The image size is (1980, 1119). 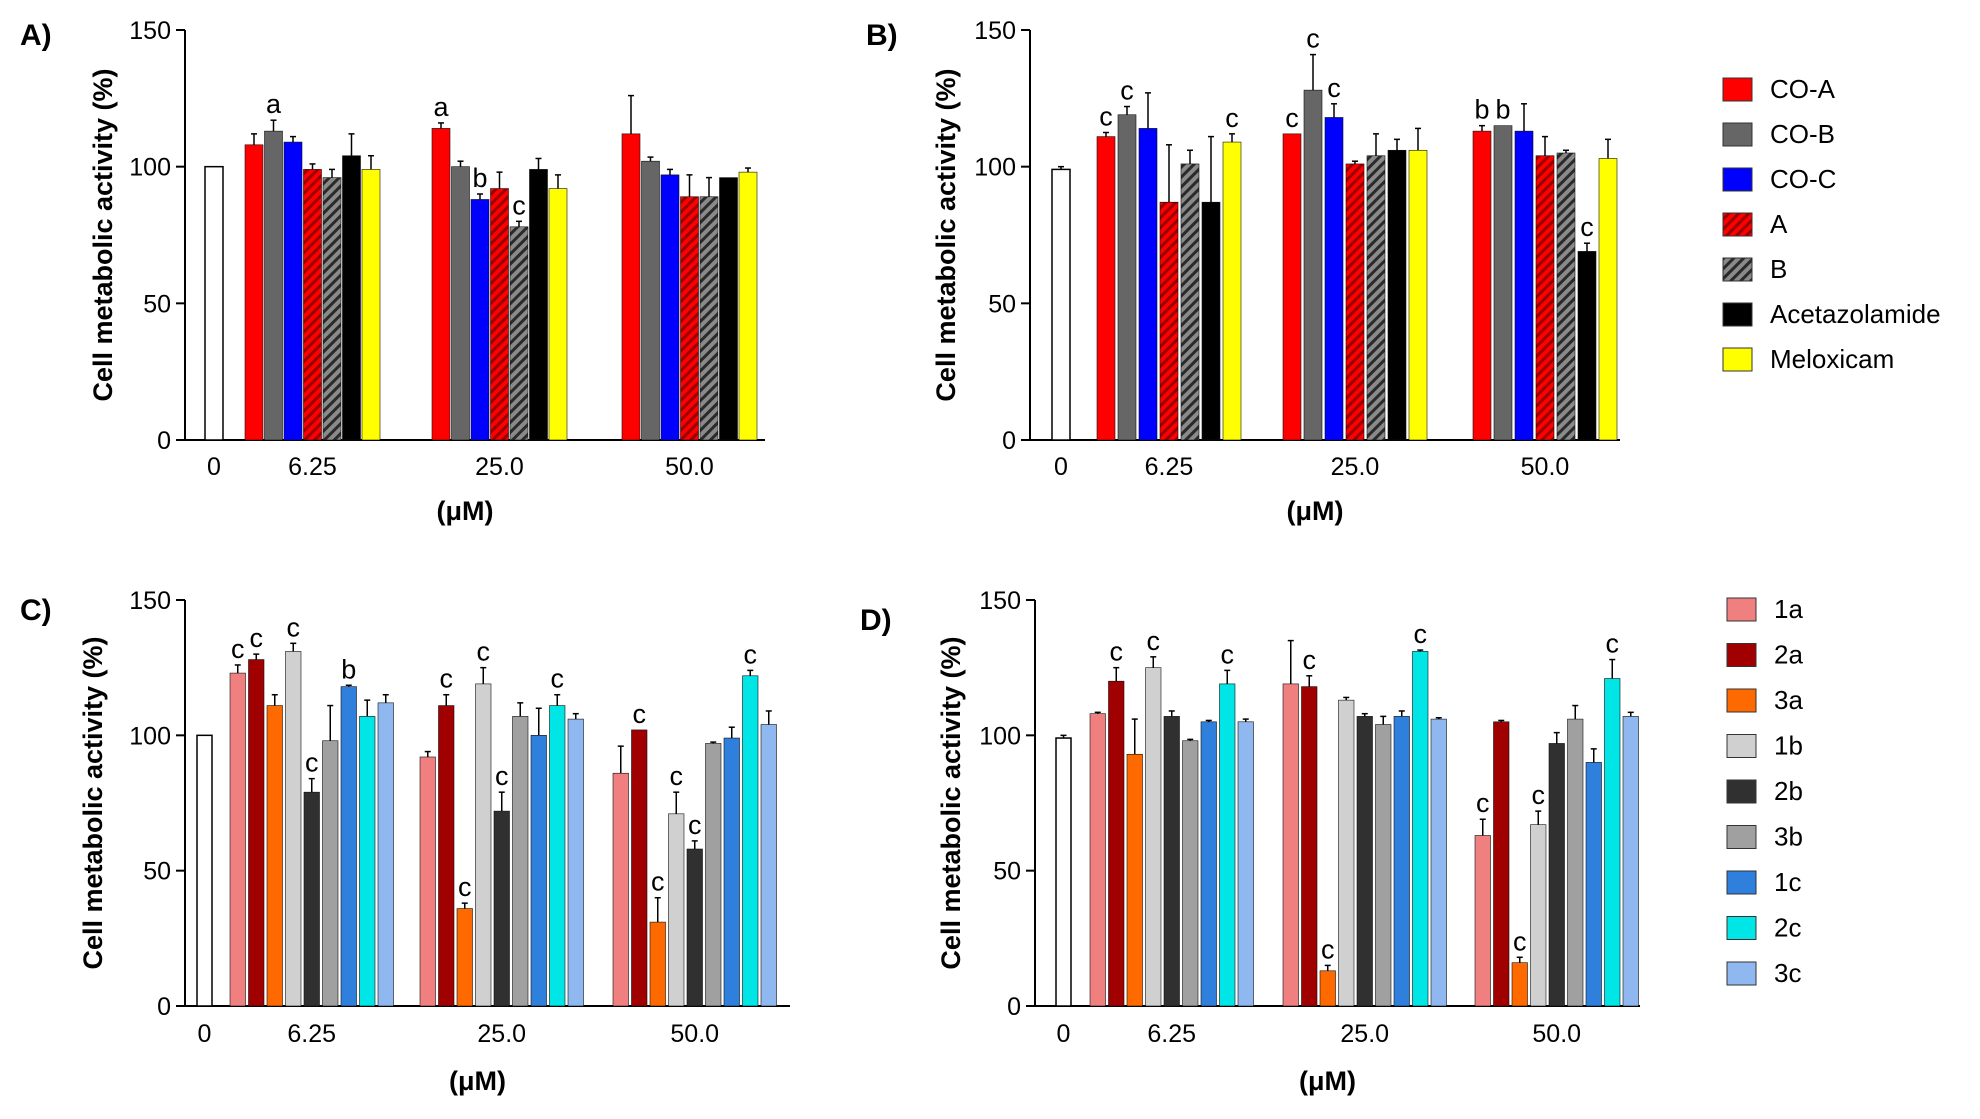 I want to click on legend-swatch-co-b, so click(x=1737, y=134).